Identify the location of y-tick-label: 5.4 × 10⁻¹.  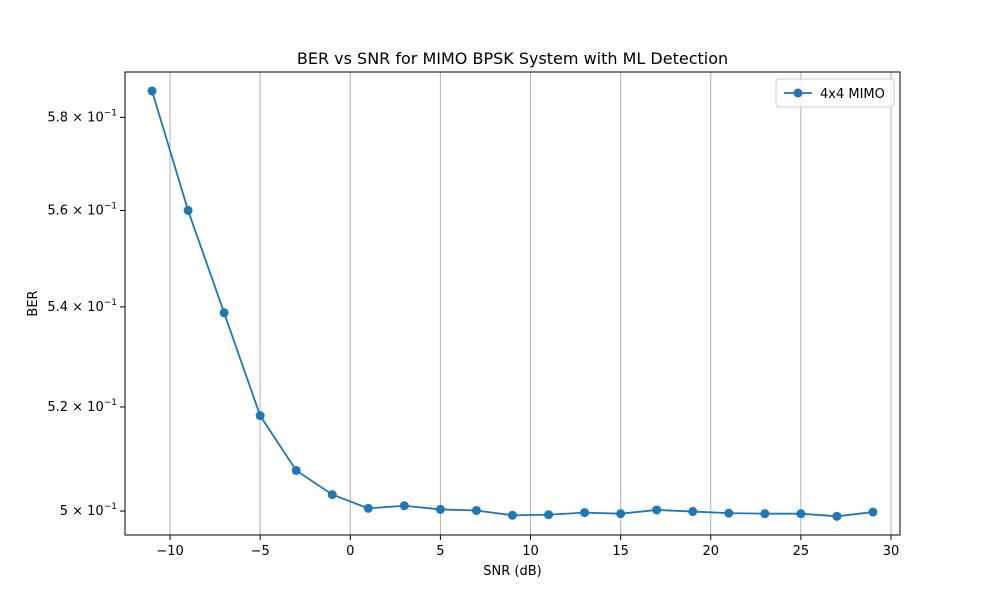
(82, 306).